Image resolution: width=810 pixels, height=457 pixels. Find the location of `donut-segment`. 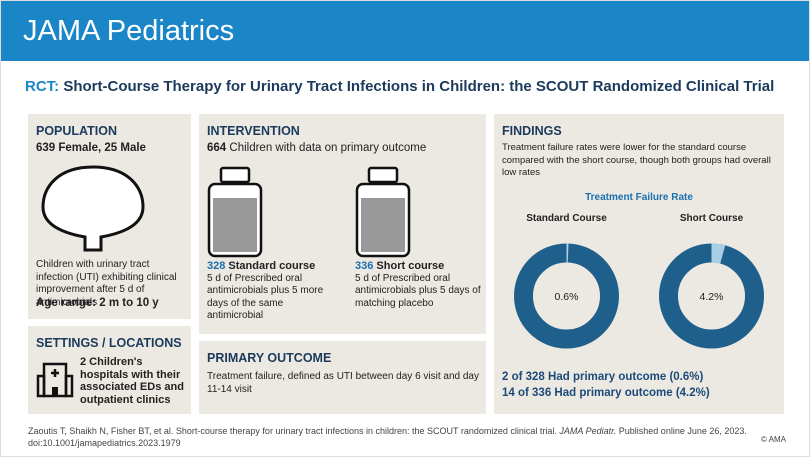

donut-segment is located at coordinates (718, 253).